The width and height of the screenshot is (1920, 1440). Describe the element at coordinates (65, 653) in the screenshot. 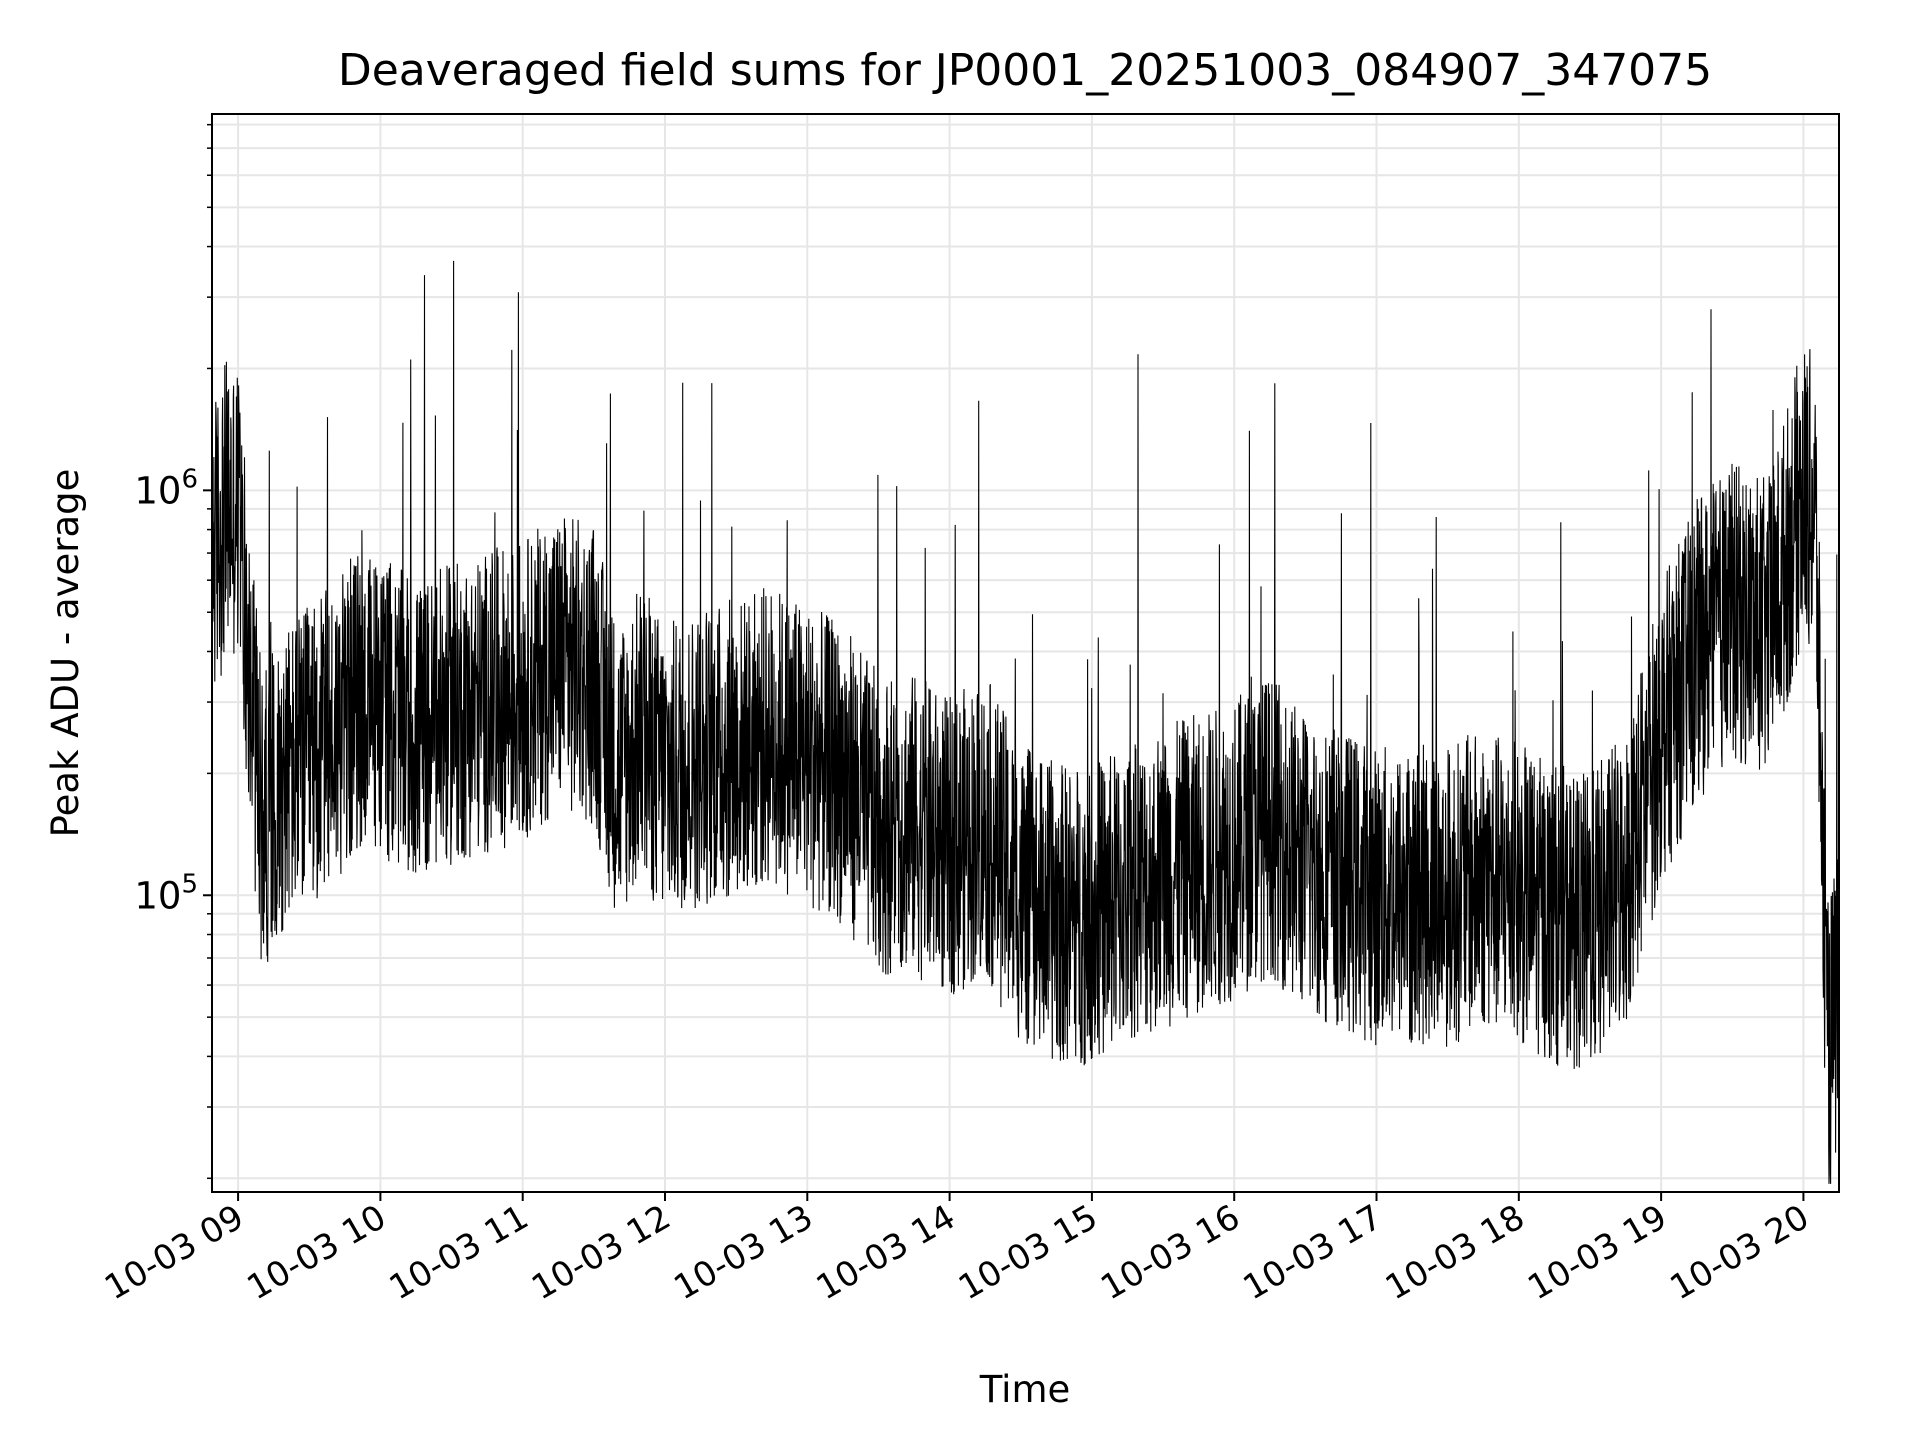

I see `y-axis-label: Peak ADU - average` at that location.